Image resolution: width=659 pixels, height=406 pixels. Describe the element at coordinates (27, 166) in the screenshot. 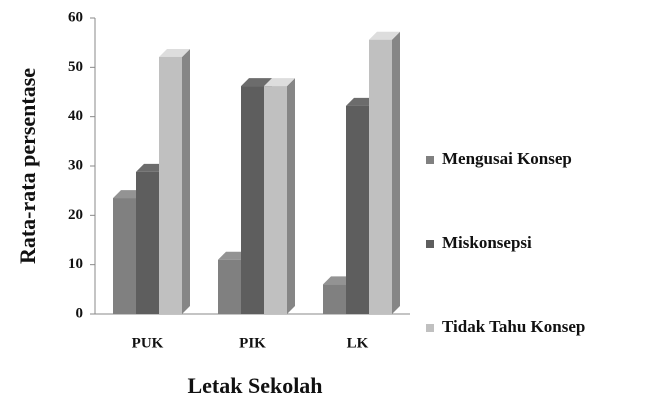

I see `y-axis-title: Rata-rata persentase` at that location.